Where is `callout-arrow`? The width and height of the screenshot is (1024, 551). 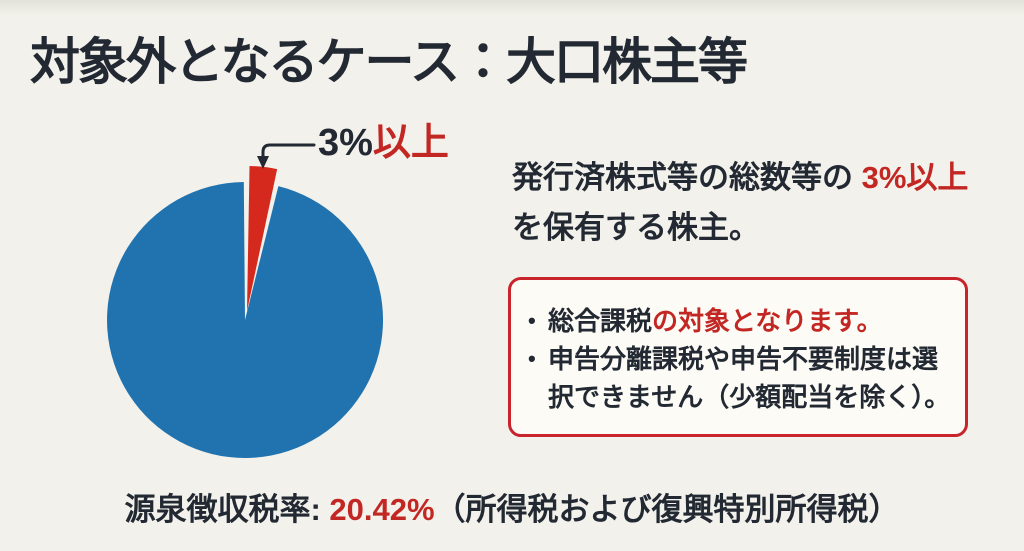 callout-arrow is located at coordinates (288, 151).